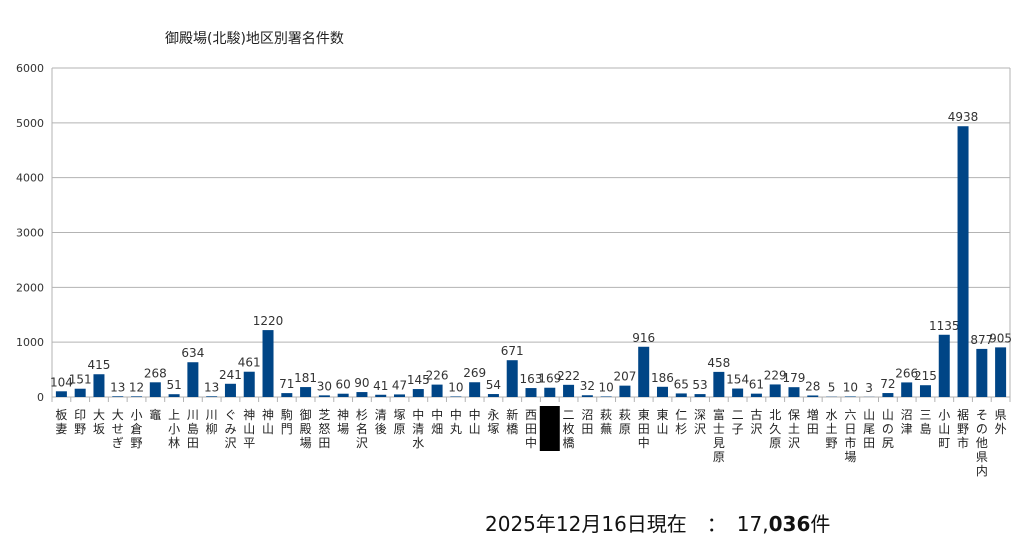 The image size is (1024, 539). What do you see at coordinates (756, 414) in the screenshot?
I see `x-tick-label: 古` at bounding box center [756, 414].